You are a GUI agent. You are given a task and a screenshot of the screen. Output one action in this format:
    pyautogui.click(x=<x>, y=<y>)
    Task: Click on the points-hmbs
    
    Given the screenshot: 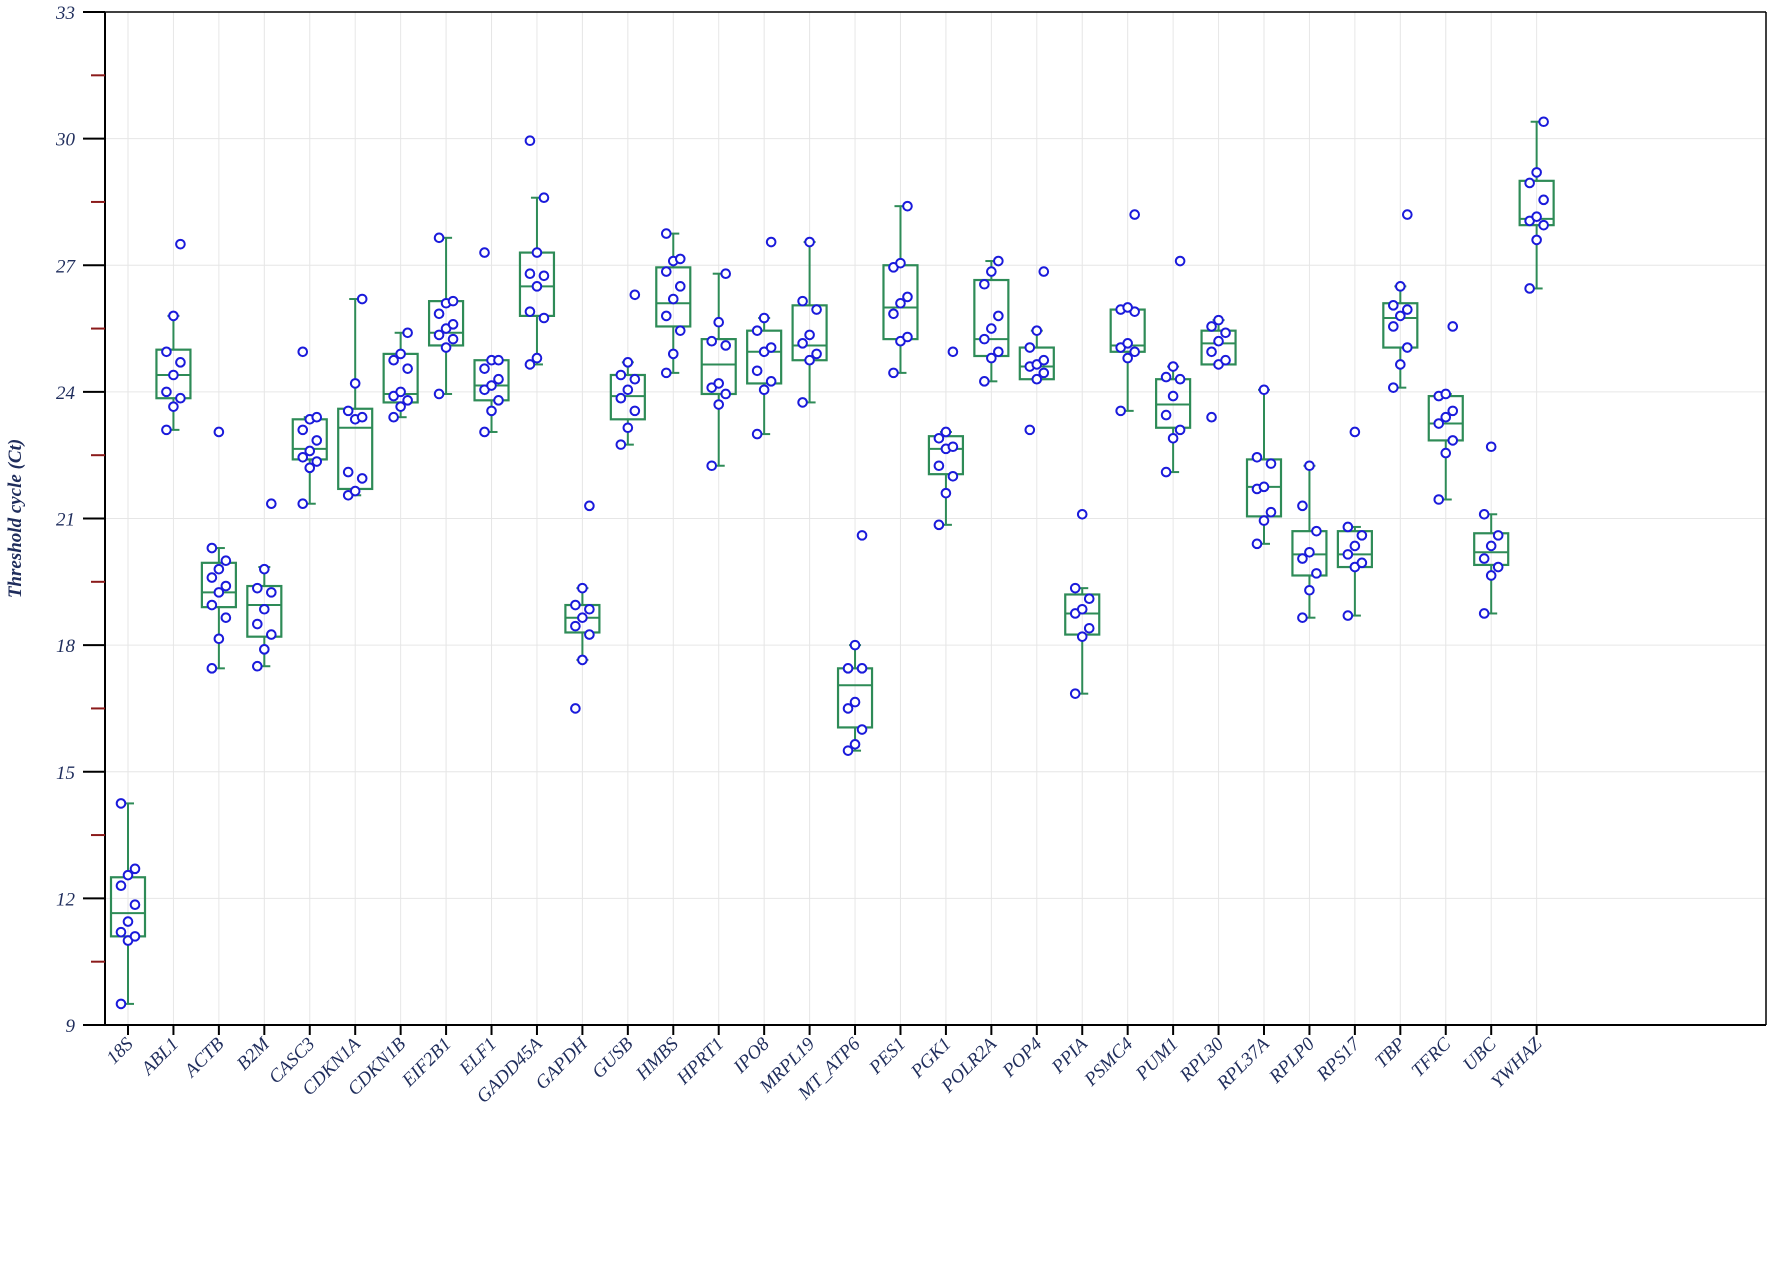 What is the action you would take?
    pyautogui.click(x=673, y=303)
    